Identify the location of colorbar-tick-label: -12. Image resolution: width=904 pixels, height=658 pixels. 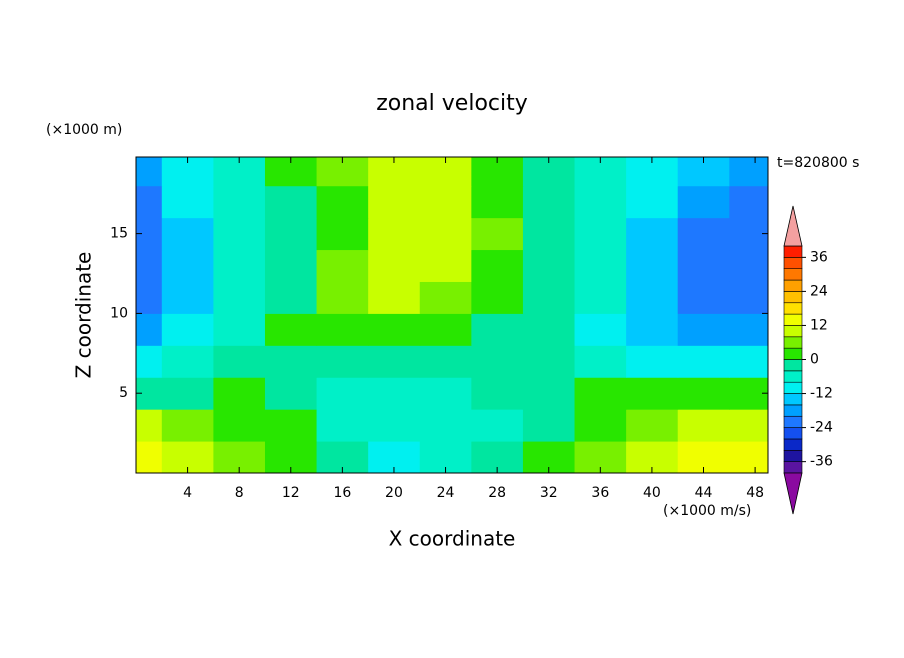
(821, 394).